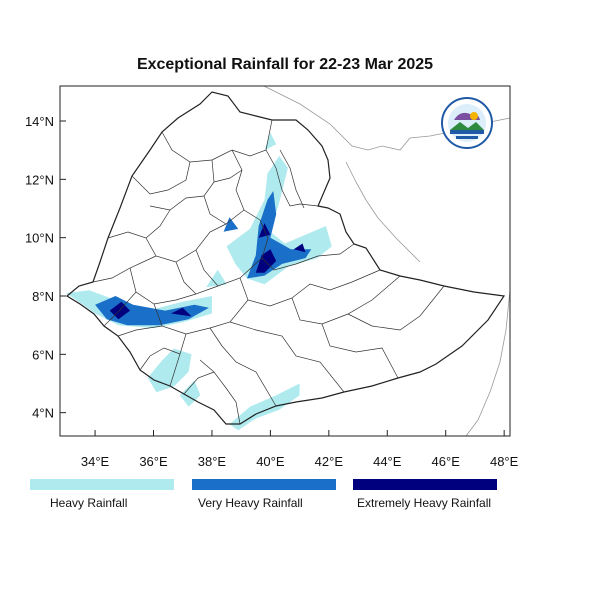 The width and height of the screenshot is (600, 600). Describe the element at coordinates (212, 461) in the screenshot. I see `x-tick-label: 38°E` at that location.